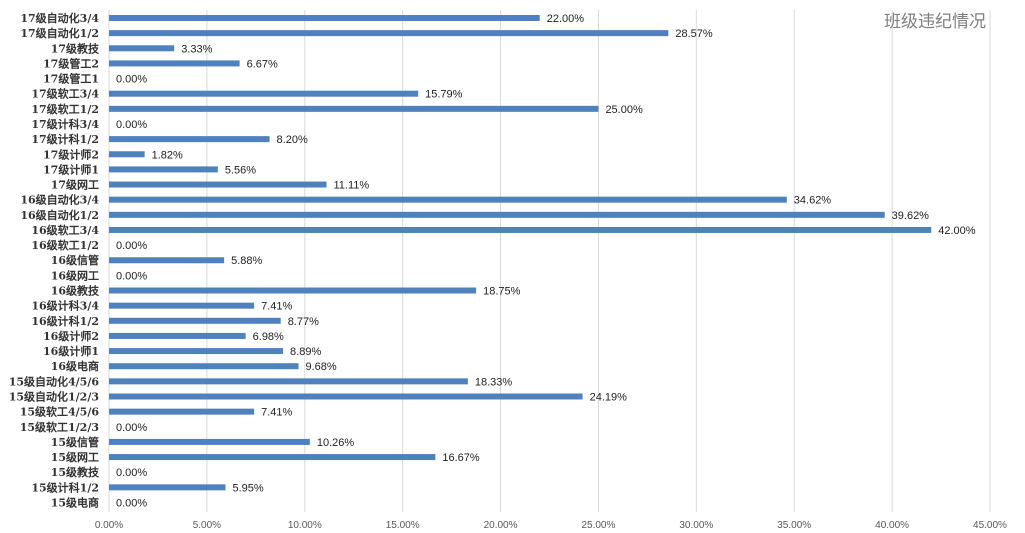 The image size is (1025, 533). What do you see at coordinates (566, 19) in the screenshot?
I see `value-label: 22.00%` at bounding box center [566, 19].